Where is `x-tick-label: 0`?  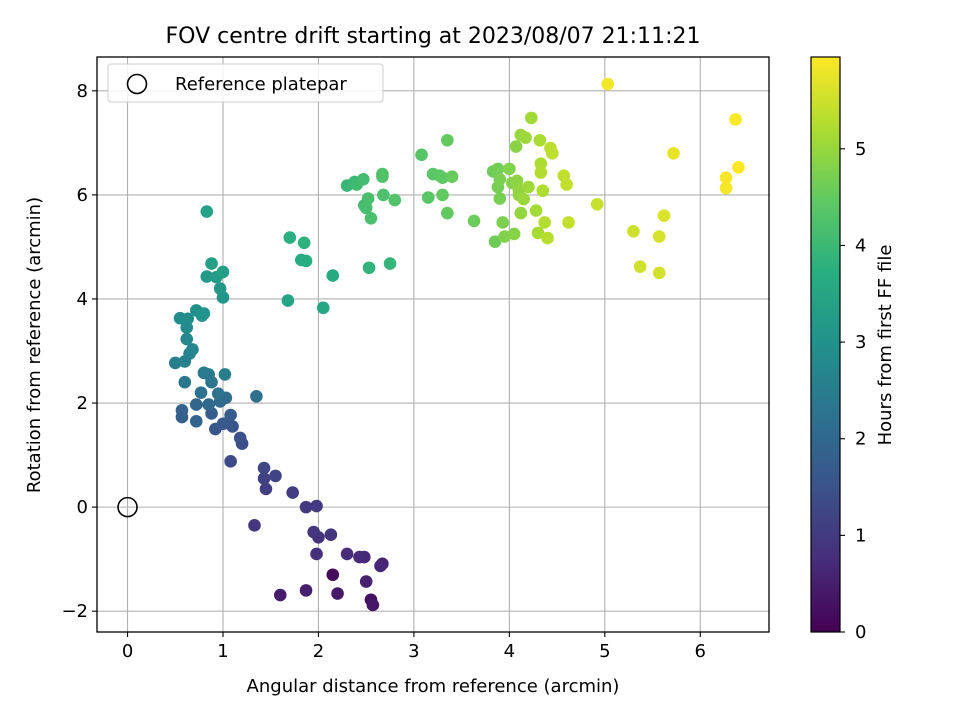
x-tick-label: 0 is located at coordinates (127, 651).